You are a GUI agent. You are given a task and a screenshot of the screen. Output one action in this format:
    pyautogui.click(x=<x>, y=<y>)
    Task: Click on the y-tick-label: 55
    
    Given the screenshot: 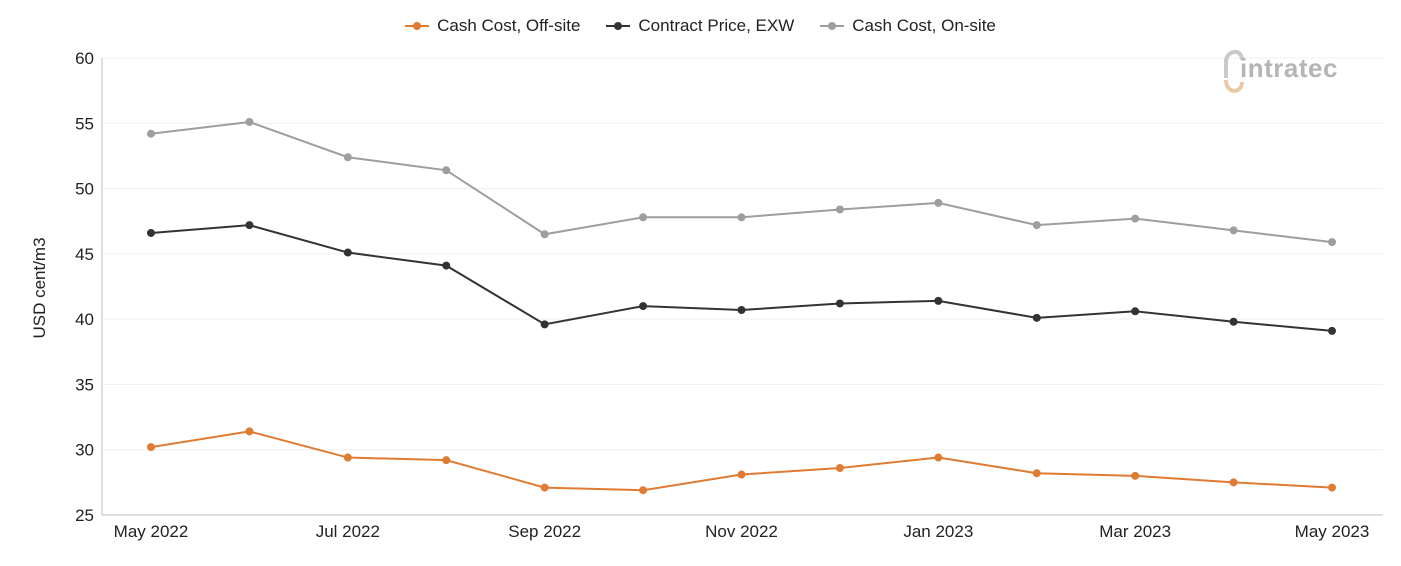 What is the action you would take?
    pyautogui.click(x=84, y=123)
    